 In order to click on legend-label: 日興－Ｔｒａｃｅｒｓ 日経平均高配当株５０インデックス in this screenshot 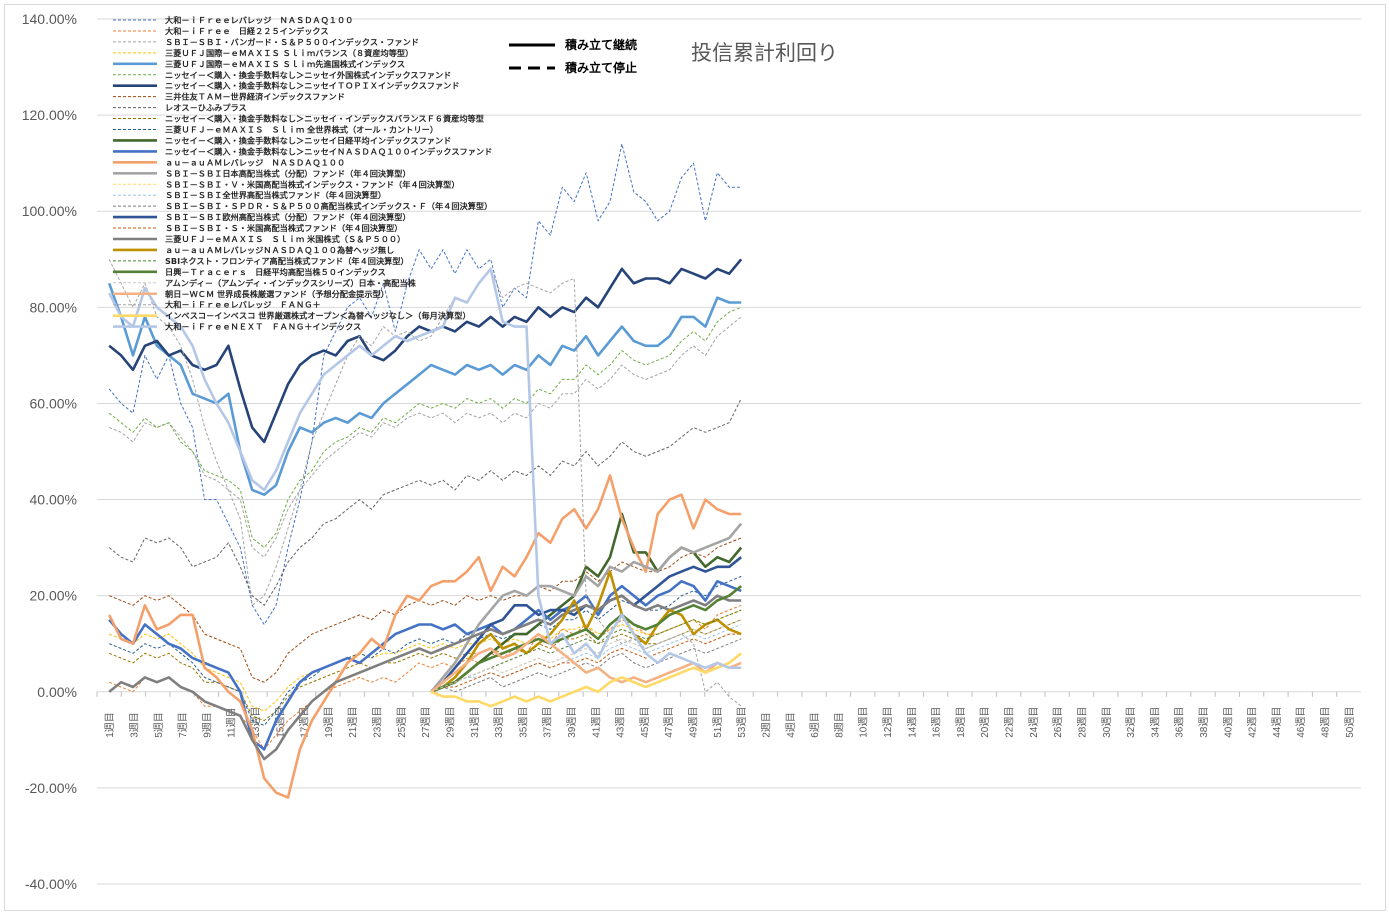, I will do `click(275, 272)`.